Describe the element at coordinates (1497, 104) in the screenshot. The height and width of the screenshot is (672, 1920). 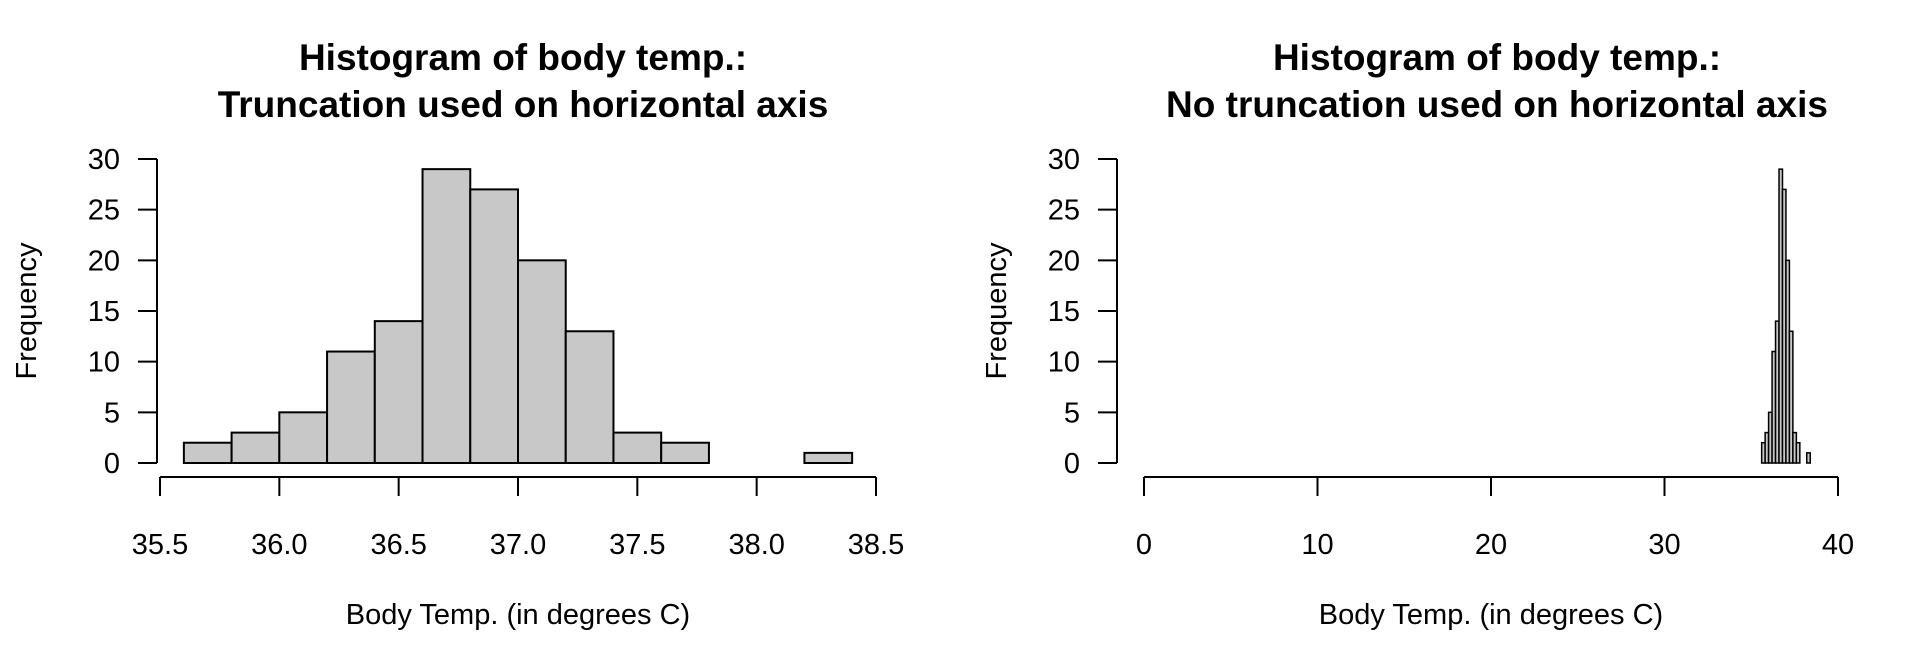
I see `chart-title-line-2: No truncation used on horizontal axis` at that location.